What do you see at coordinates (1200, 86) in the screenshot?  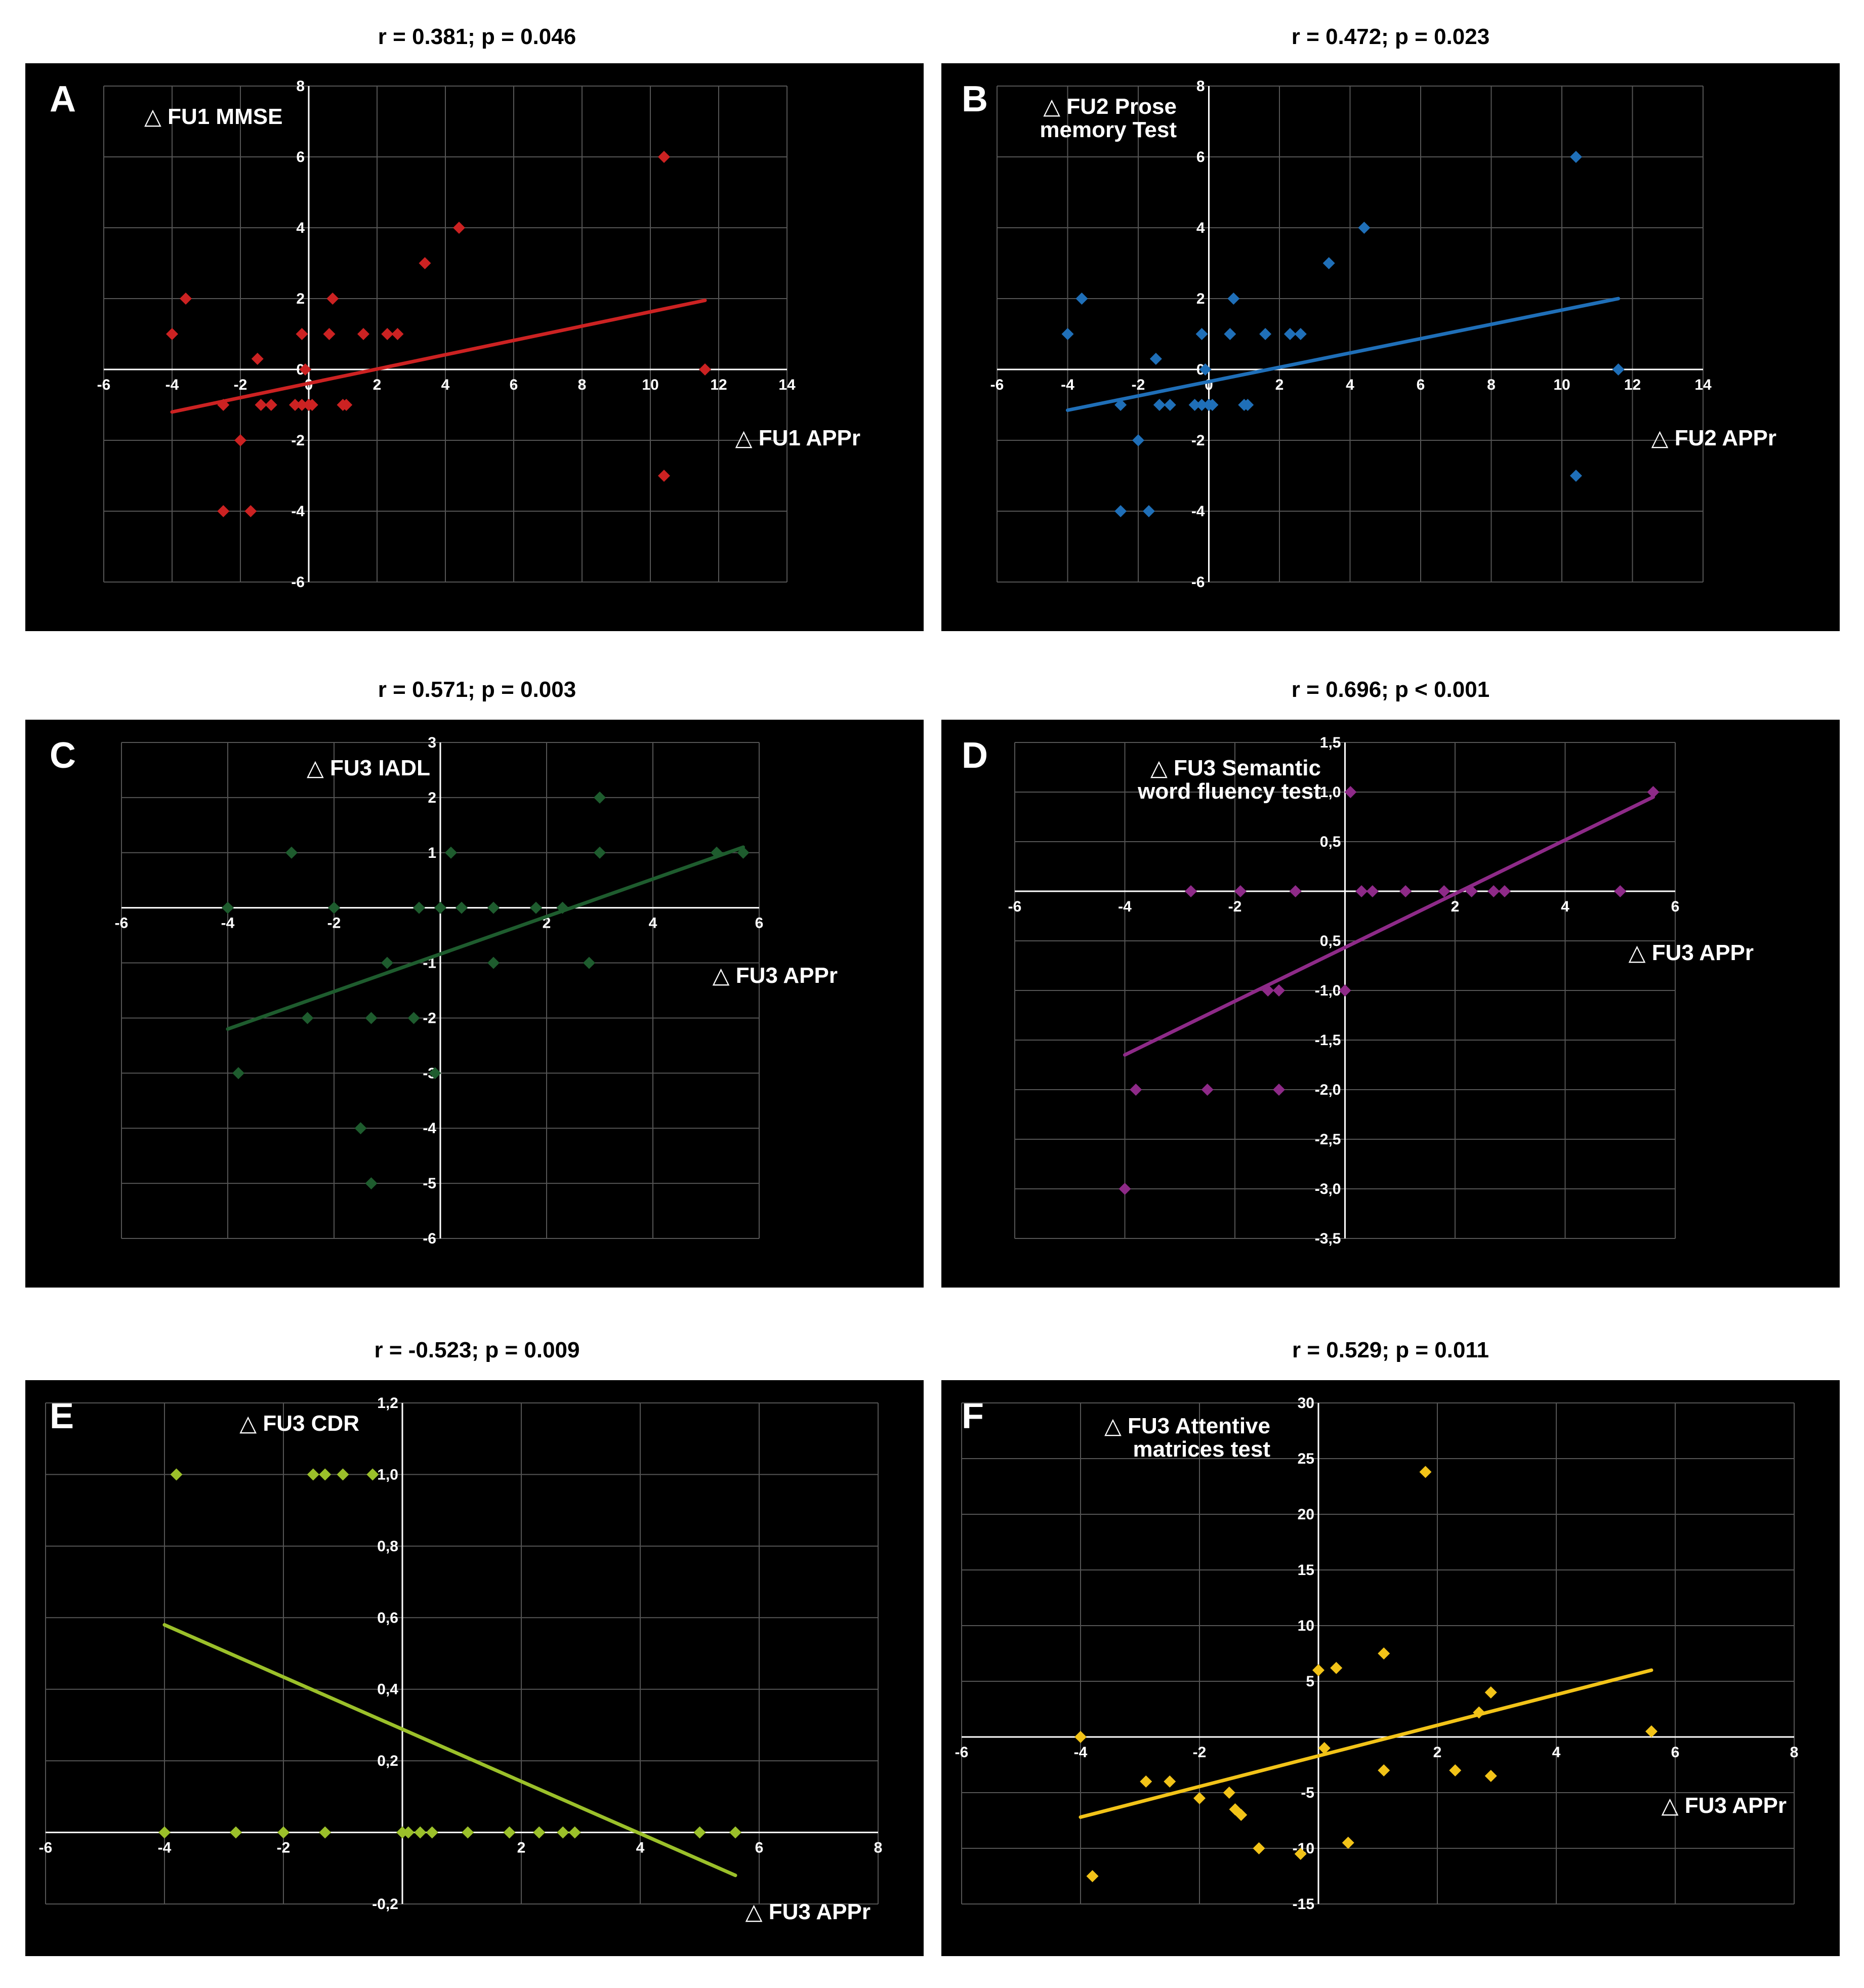 I see `y-tick-label: 8` at bounding box center [1200, 86].